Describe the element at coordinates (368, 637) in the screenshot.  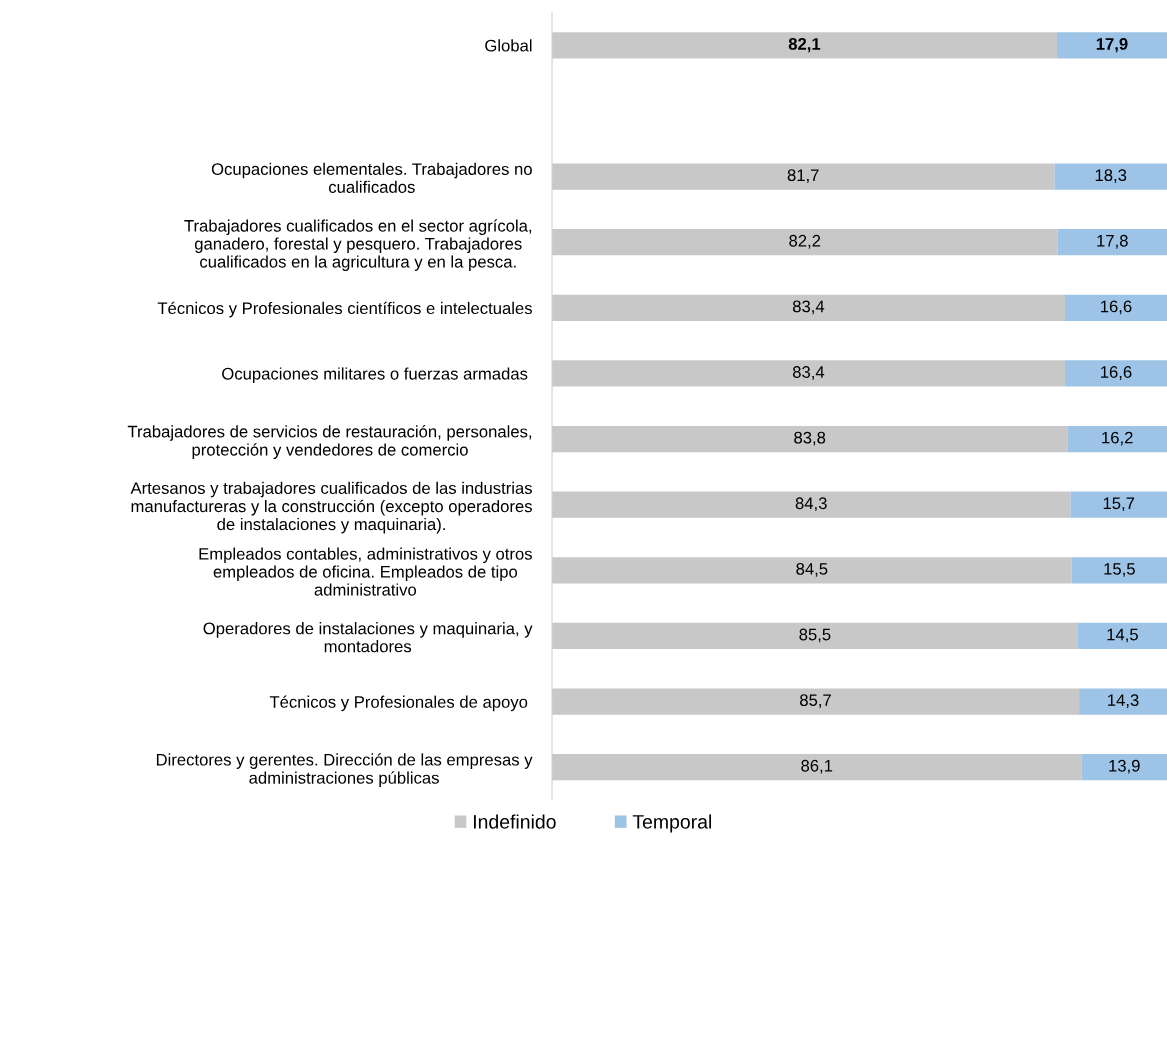
I see `y-tick-label: Operadores de instalaciones y maquinaria, y montadores` at that location.